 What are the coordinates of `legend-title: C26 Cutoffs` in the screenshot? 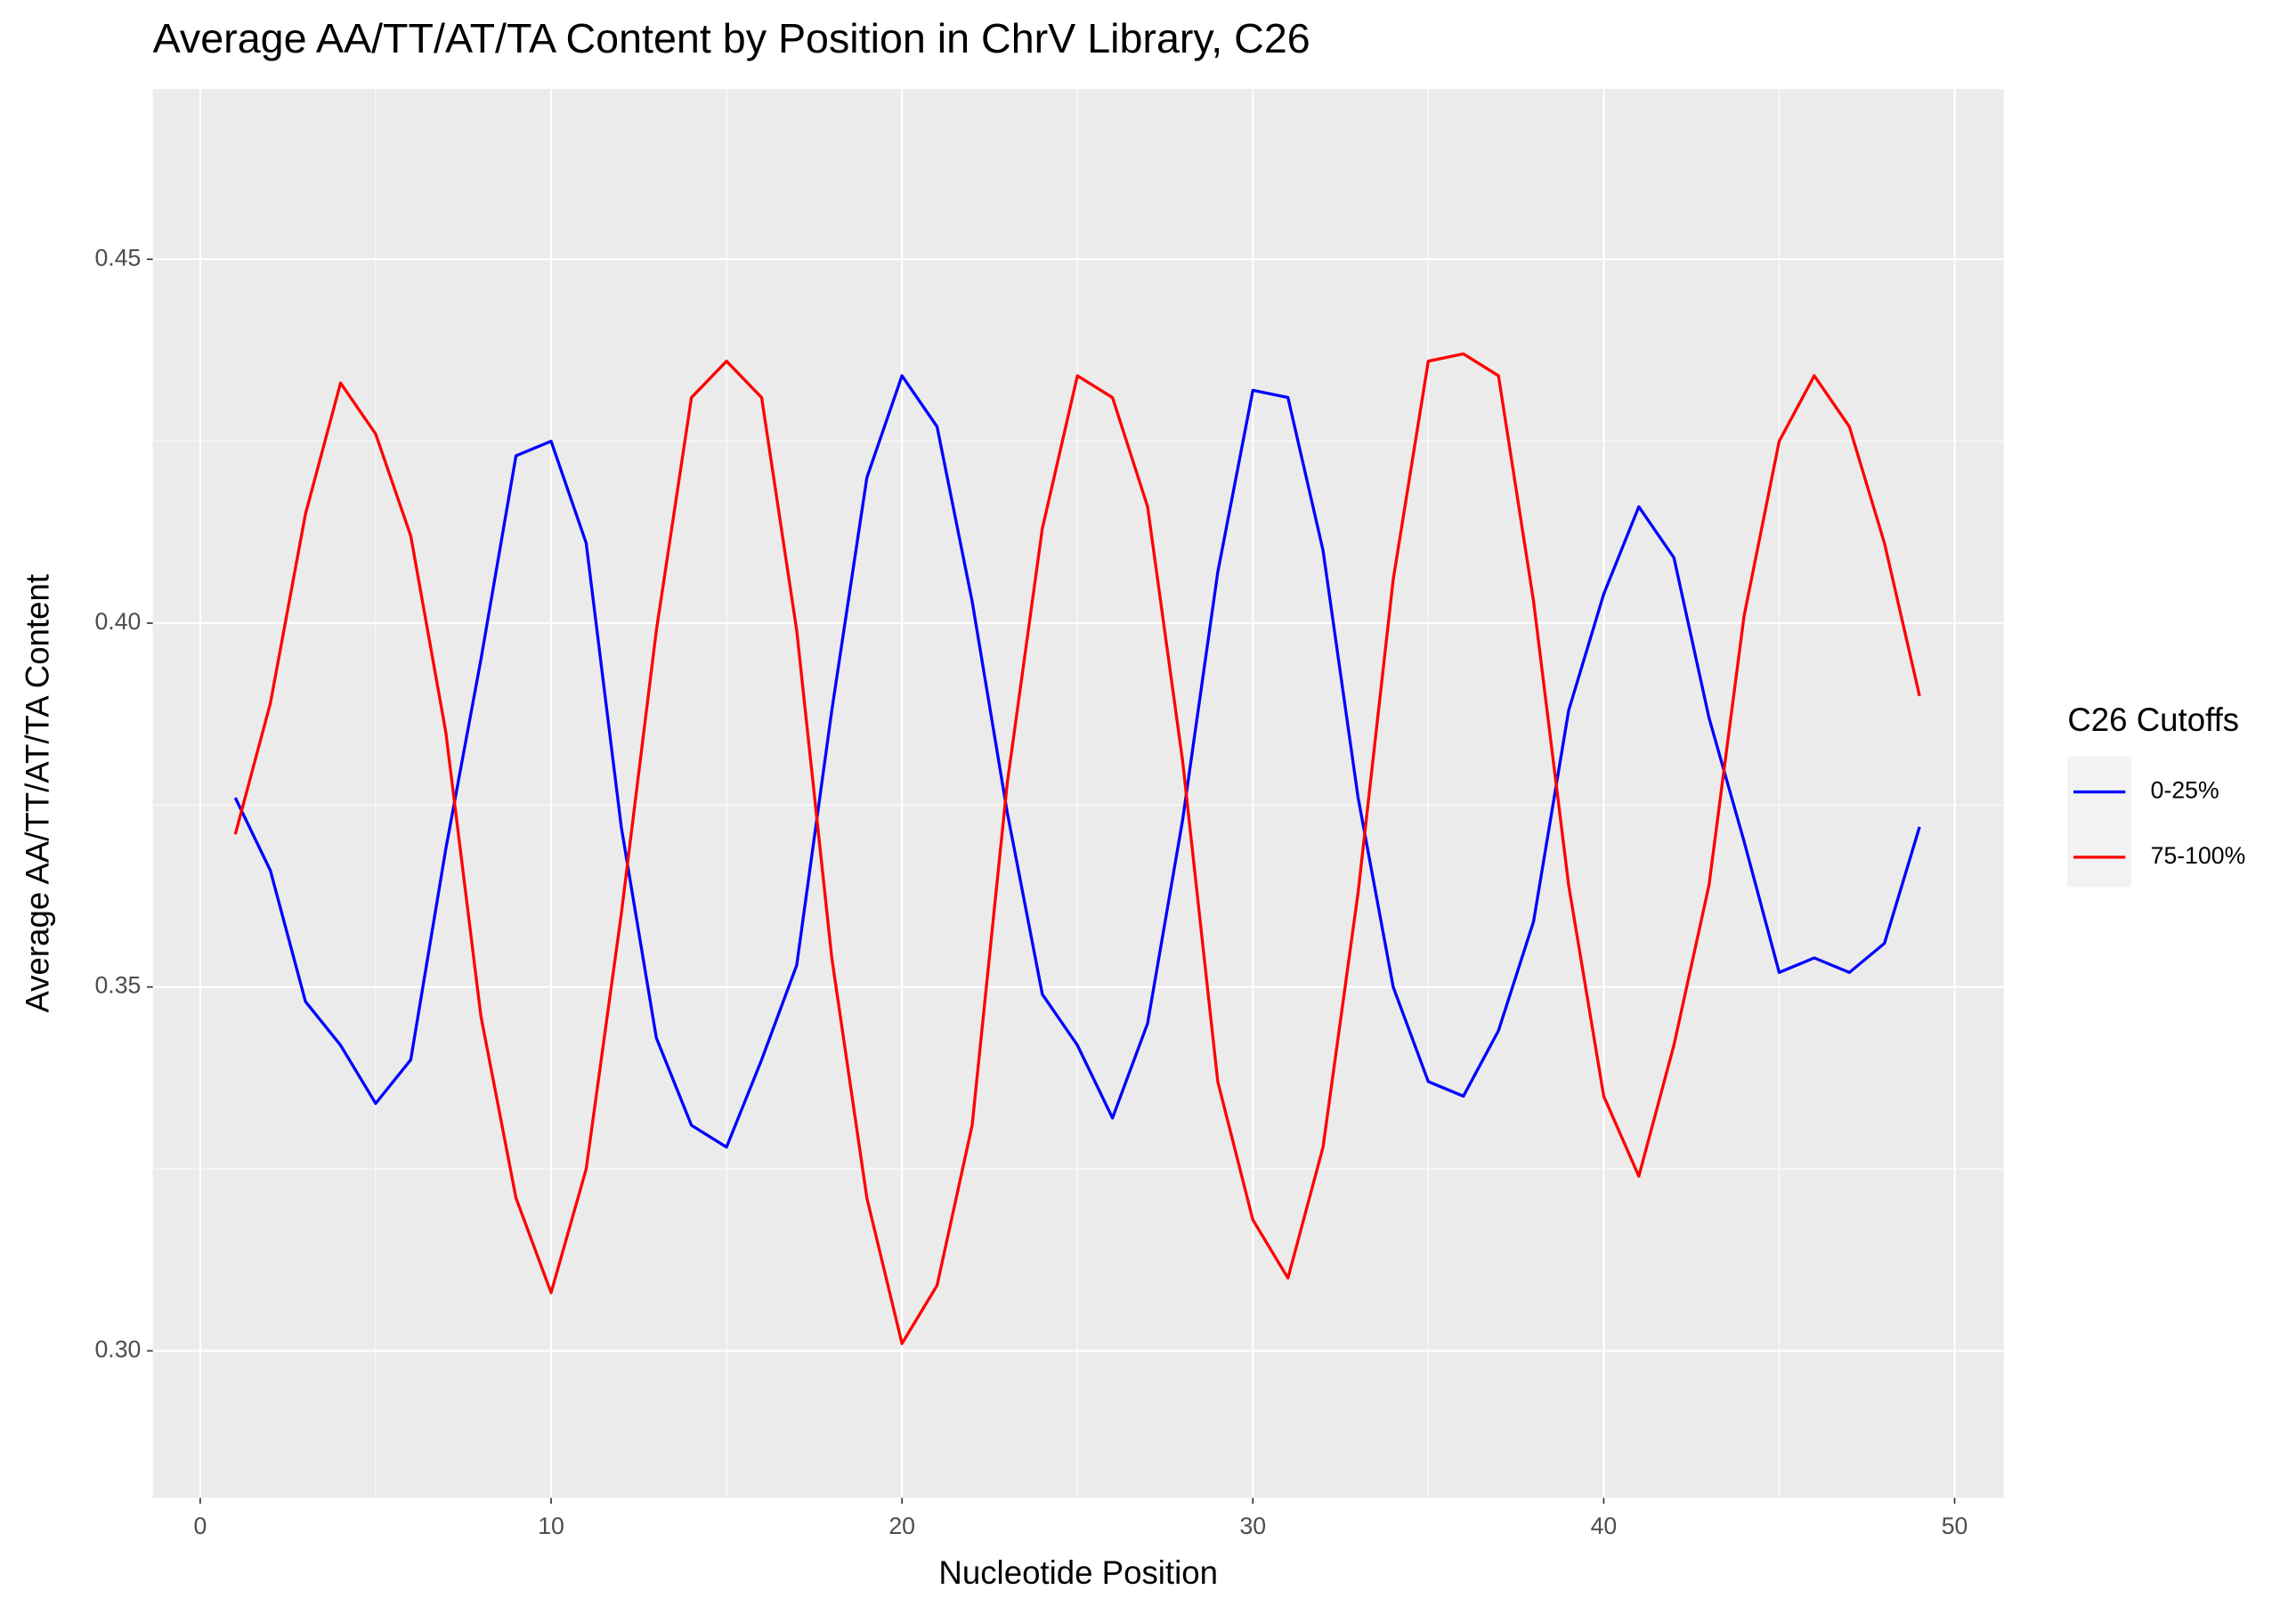 It's located at (2153, 720).